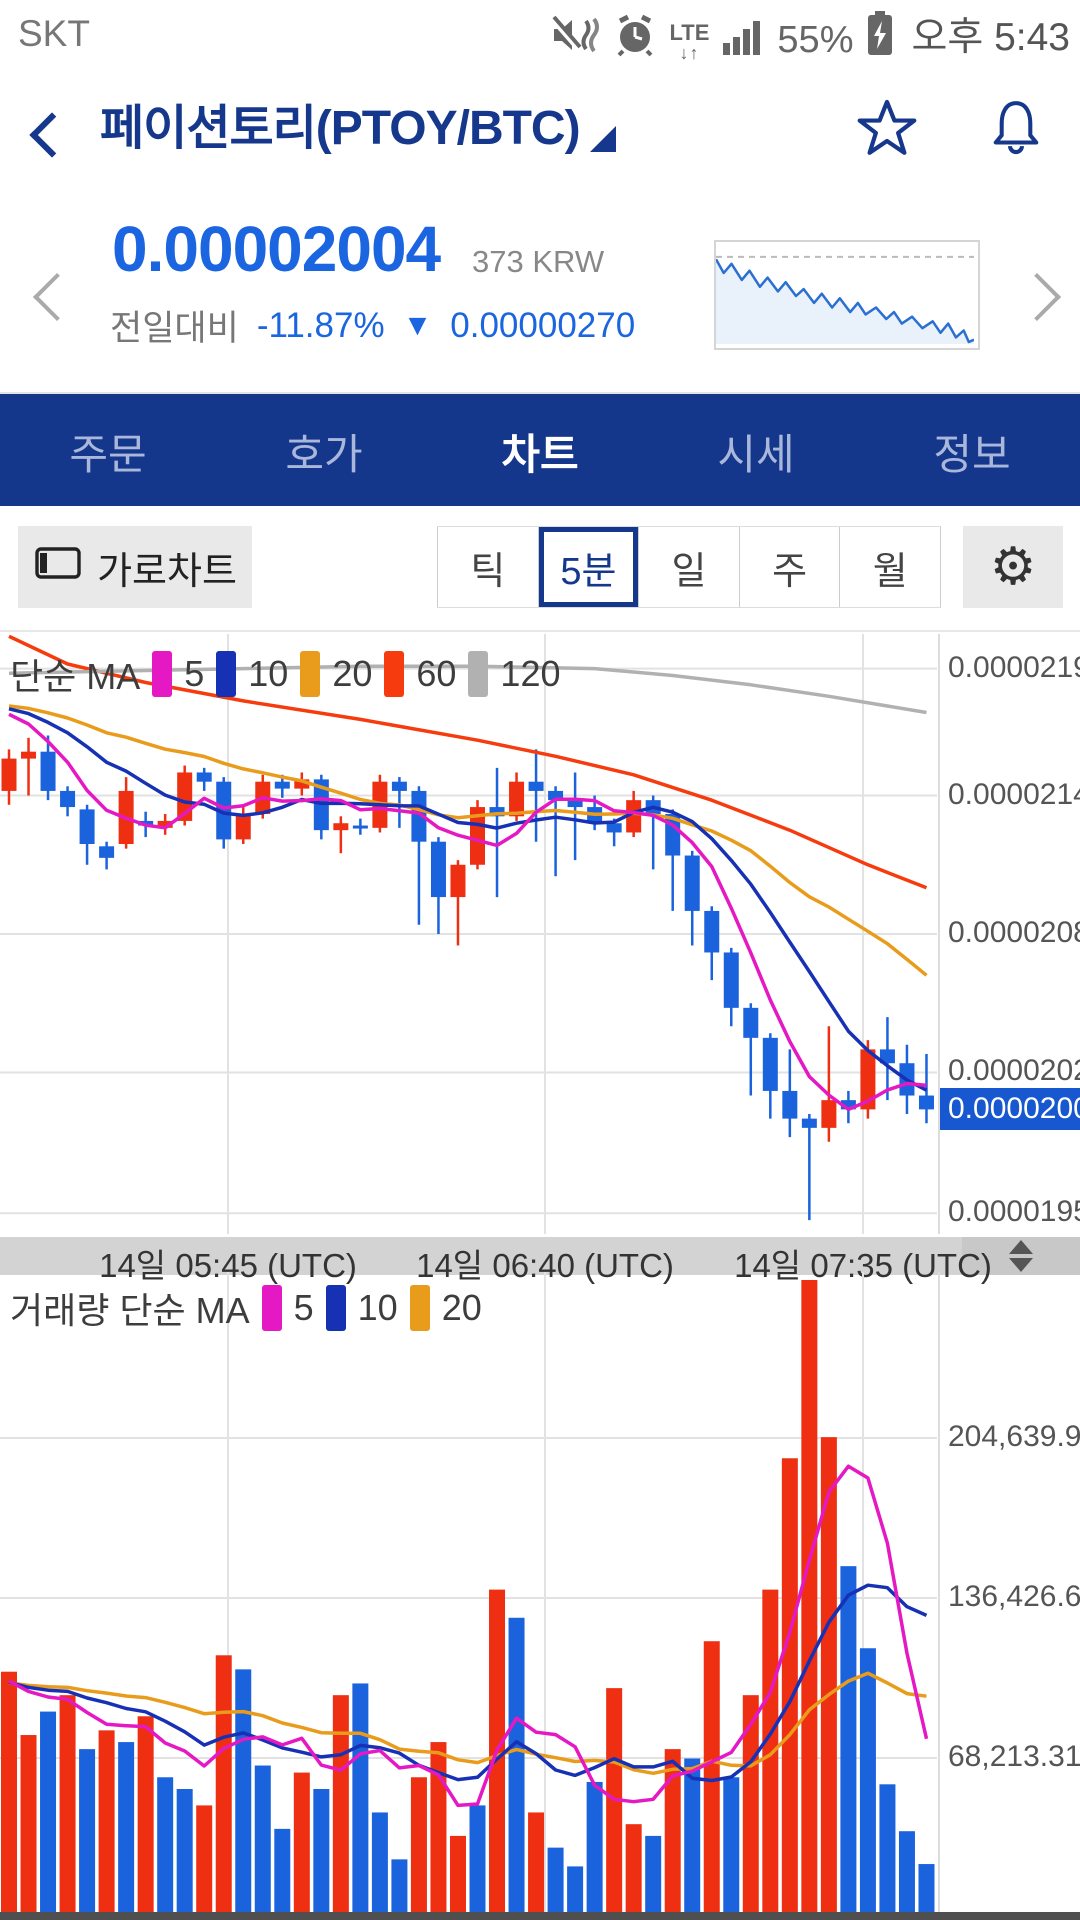 The image size is (1080, 1920). I want to click on volume-axis-label-1: 136,426.621, so click(1014, 1596).